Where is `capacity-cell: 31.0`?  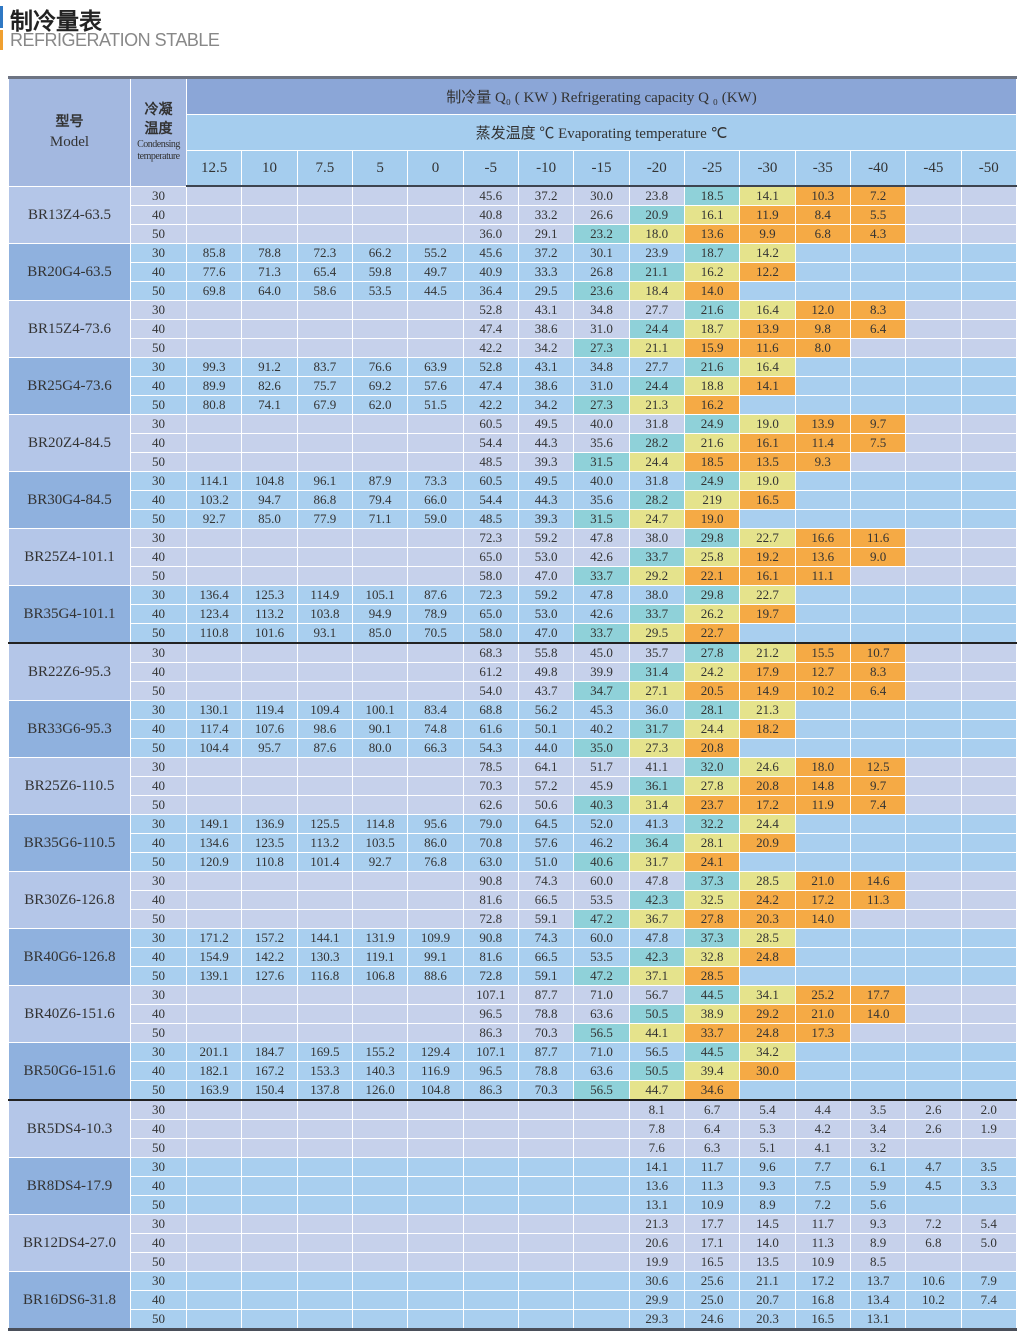
capacity-cell: 31.0 is located at coordinates (601, 386).